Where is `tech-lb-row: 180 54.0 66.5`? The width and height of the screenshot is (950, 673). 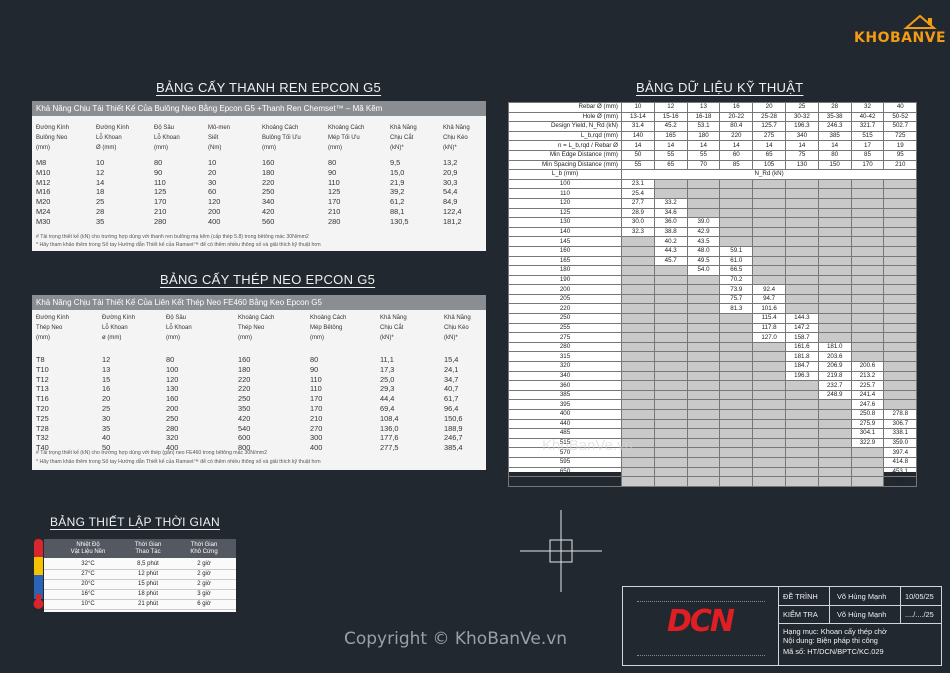 tech-lb-row: 180 54.0 66.5 is located at coordinates (713, 270).